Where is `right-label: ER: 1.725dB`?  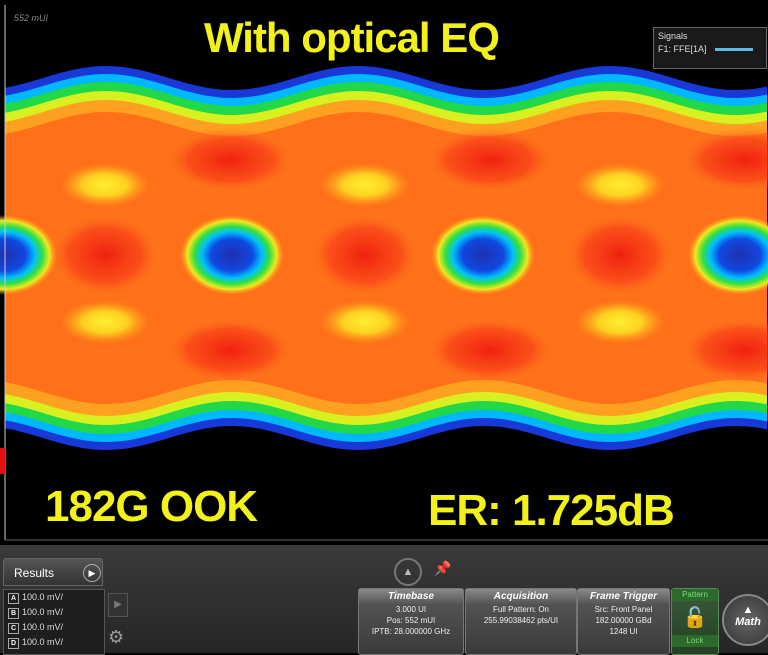 right-label: ER: 1.725dB is located at coordinates (551, 510).